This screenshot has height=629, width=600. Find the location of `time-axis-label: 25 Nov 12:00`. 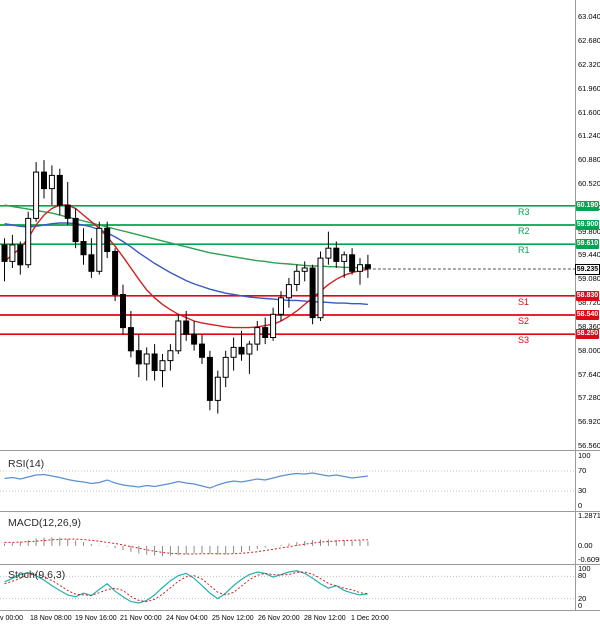

time-axis-label: 25 Nov 12:00 is located at coordinates (233, 618).